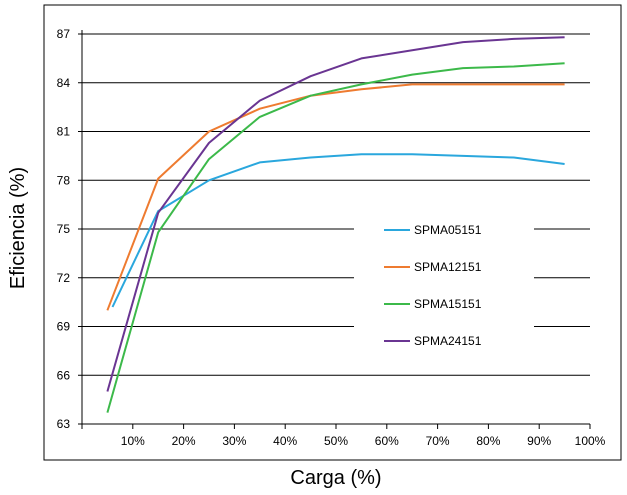  What do you see at coordinates (363, 441) in the screenshot?
I see `x-tick-labels: 10% 20% 30% 40% 50% 60% 70% 80% 90% 100%` at bounding box center [363, 441].